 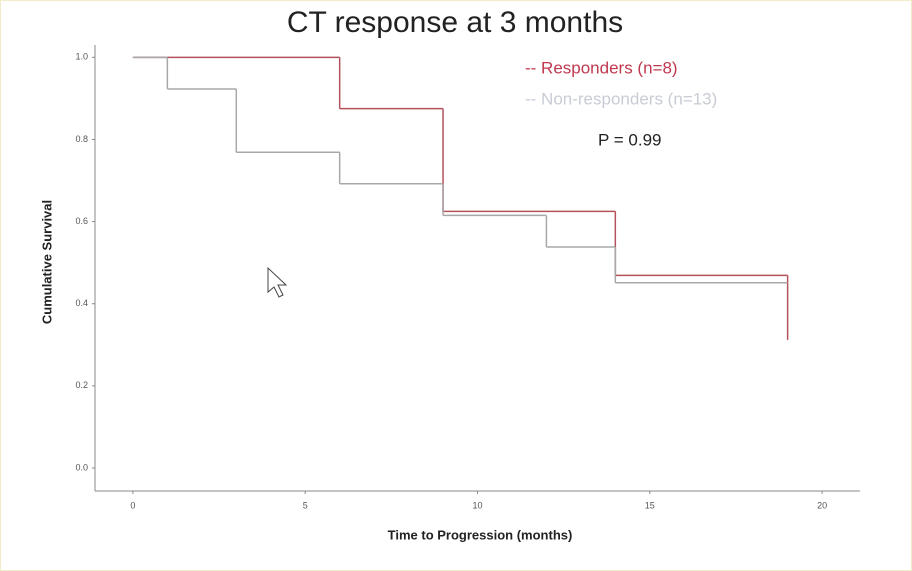 What do you see at coordinates (81, 467) in the screenshot?
I see `y-tick-label: 0.0` at bounding box center [81, 467].